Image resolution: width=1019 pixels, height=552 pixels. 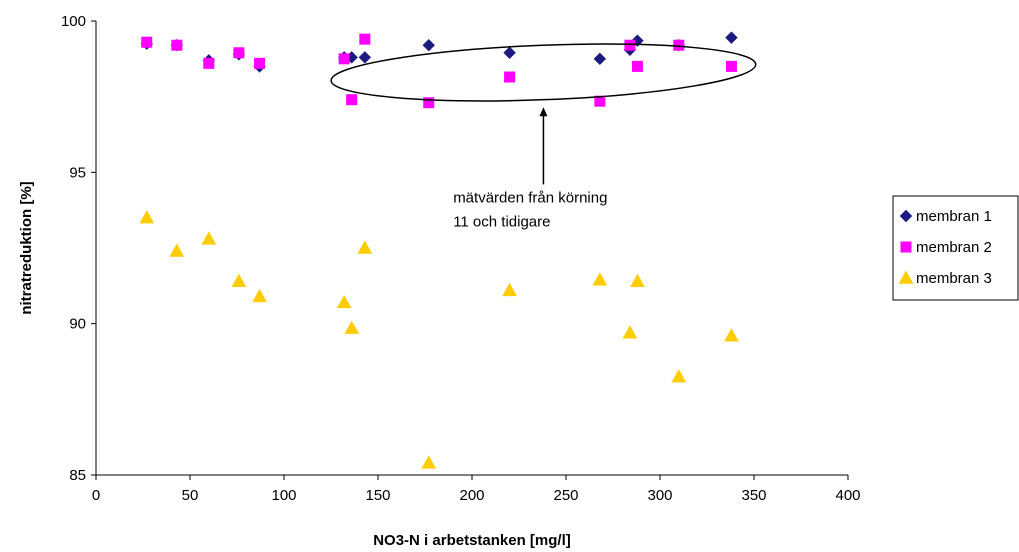 I want to click on legend-box, so click(x=955, y=248).